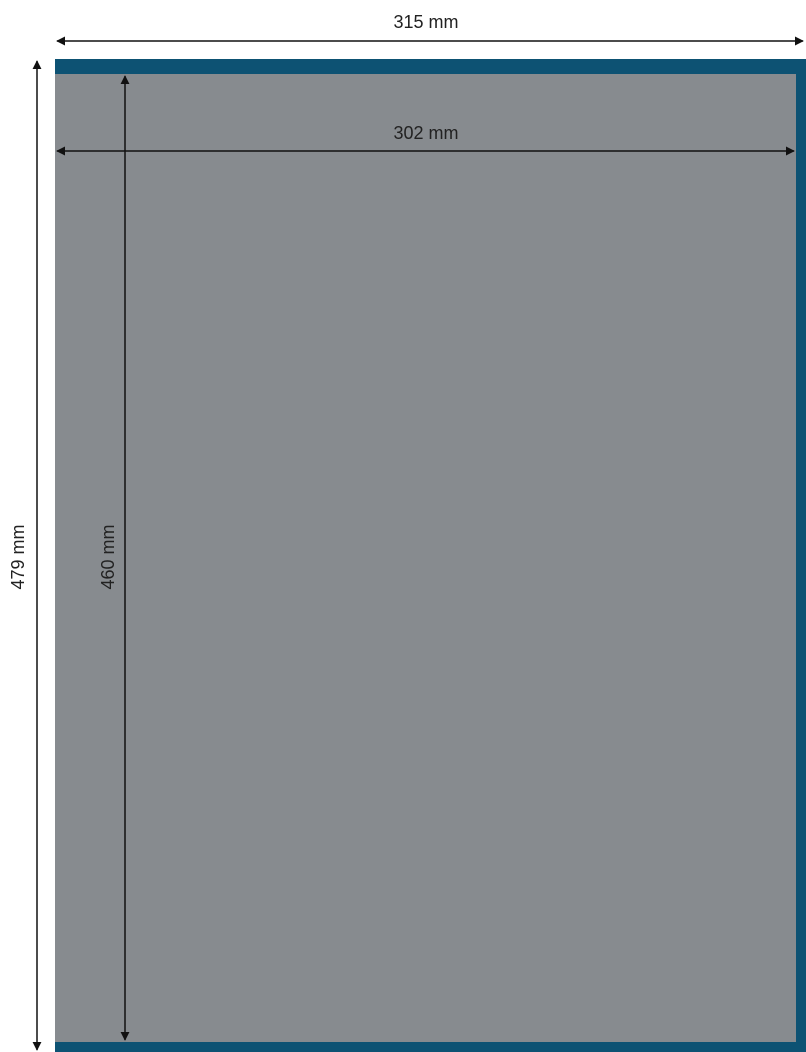 Image resolution: width=806 pixels, height=1052 pixels. I want to click on inner-height-label: 460 mm, so click(108, 556).